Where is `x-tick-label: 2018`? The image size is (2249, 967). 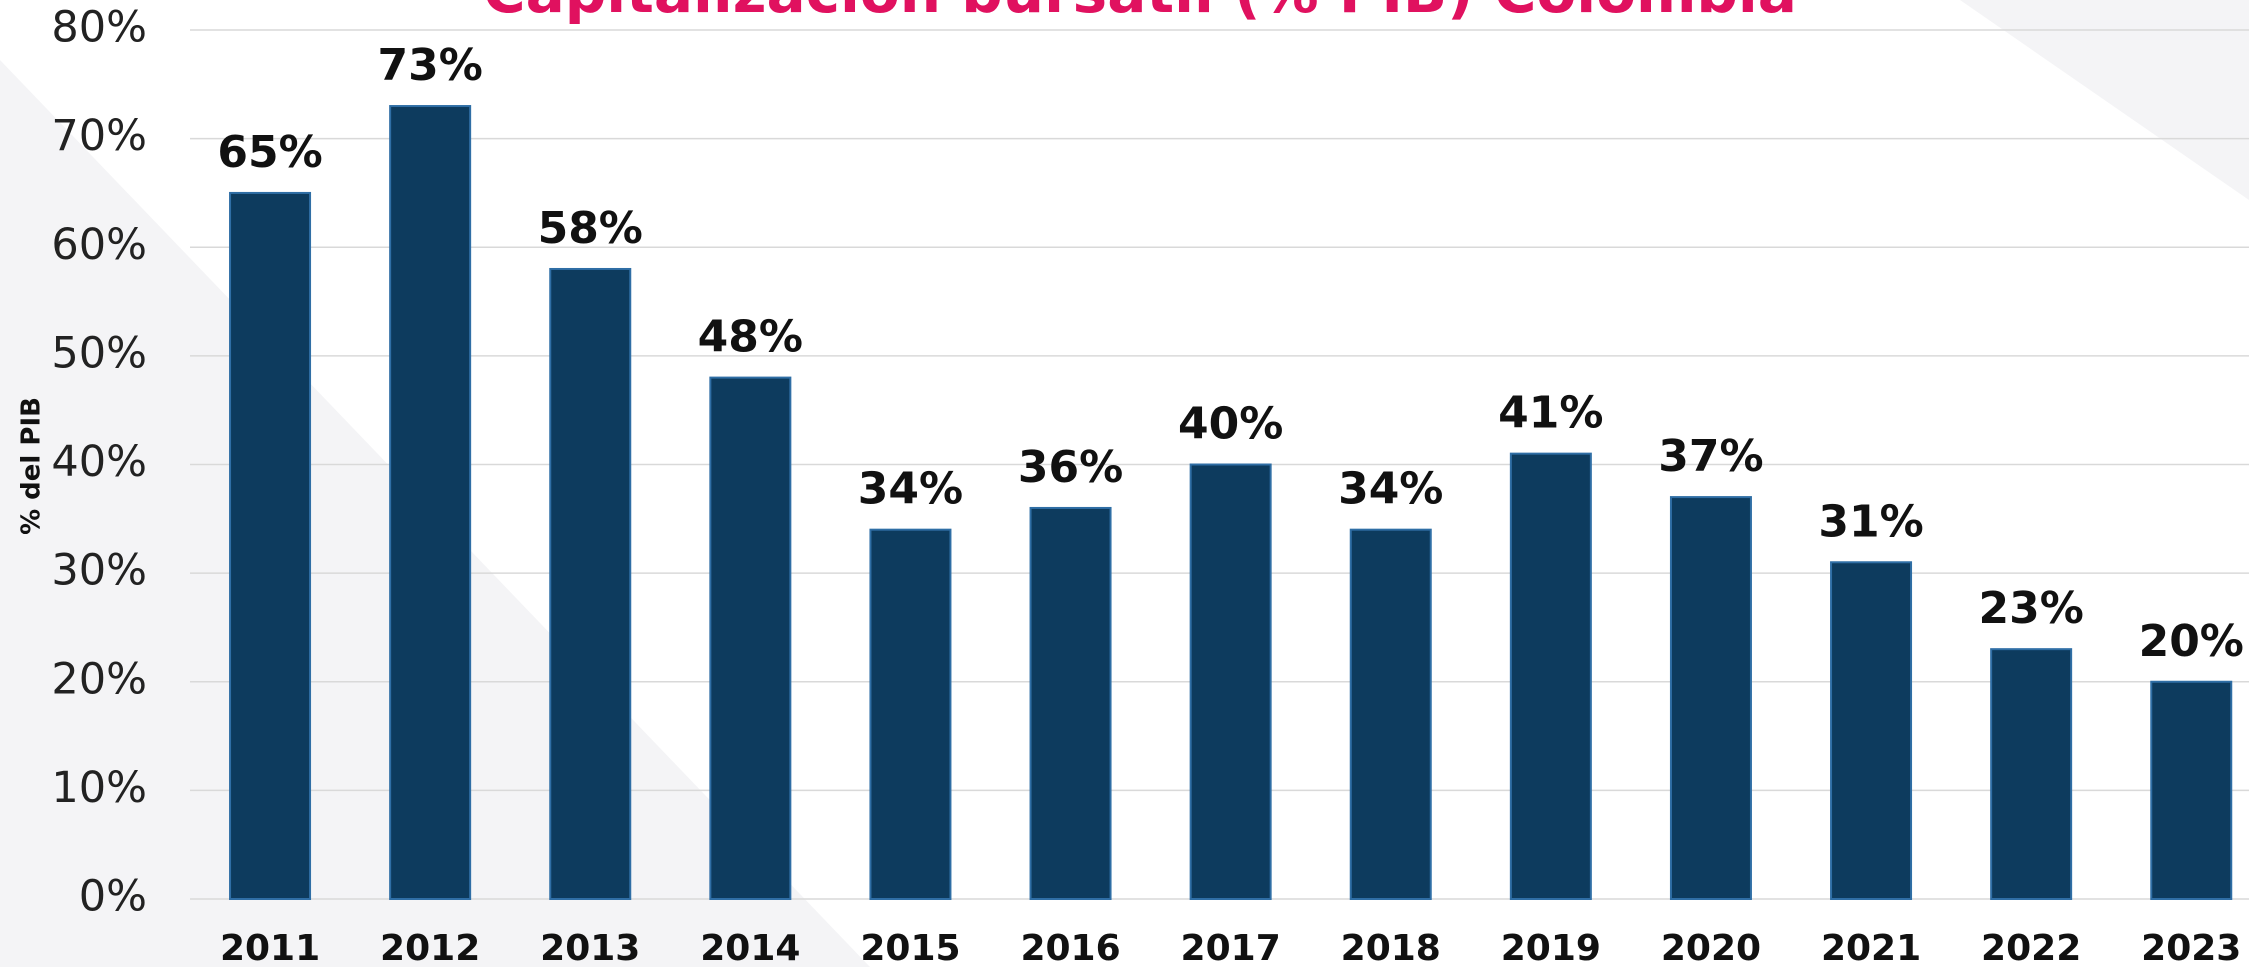
x-tick-label: 2018 is located at coordinates (1391, 947).